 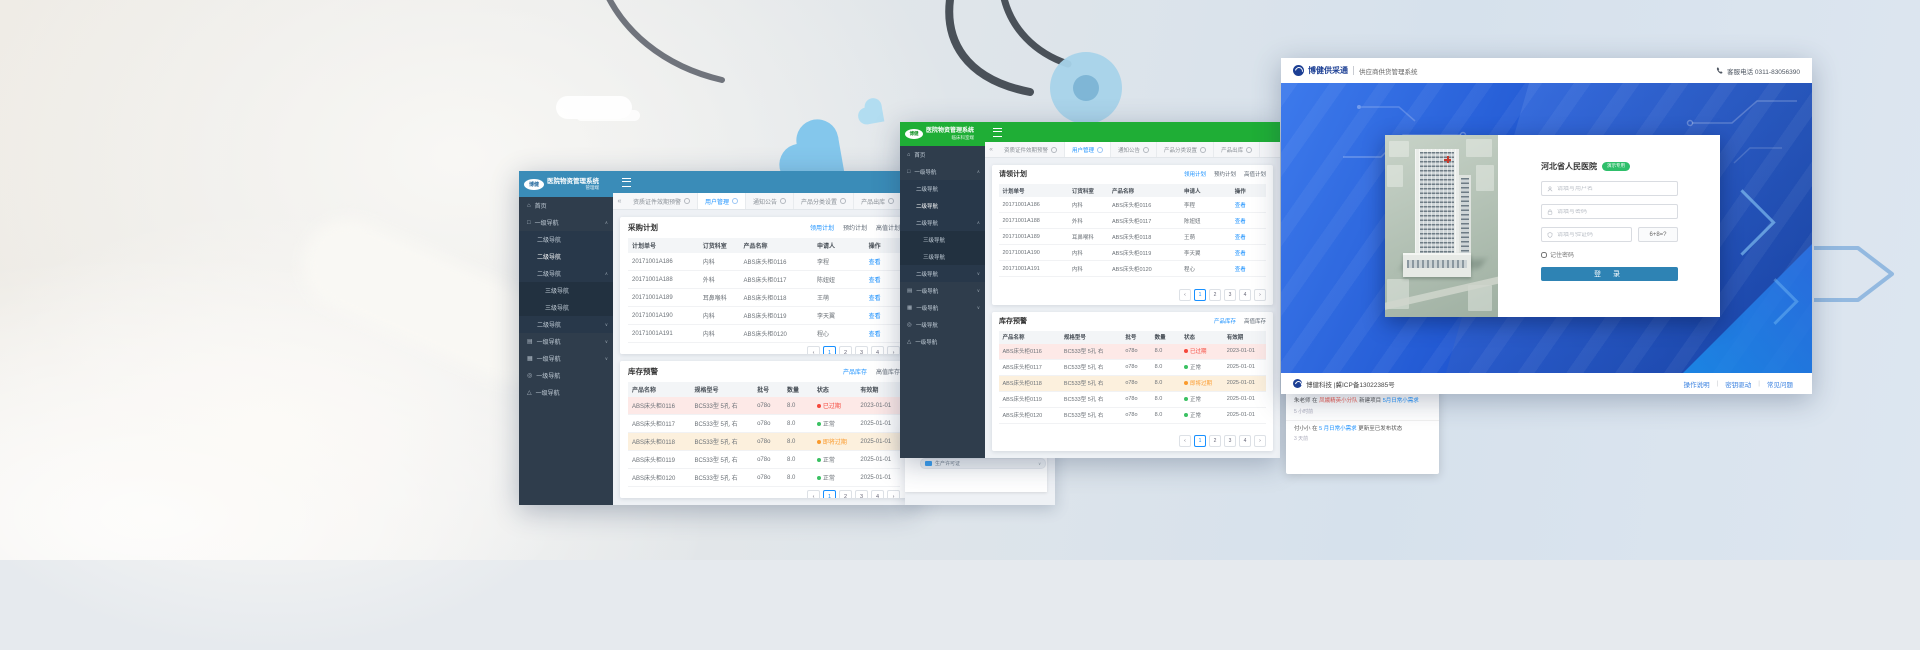 What do you see at coordinates (1614, 211) in the screenshot?
I see `password-input` at bounding box center [1614, 211].